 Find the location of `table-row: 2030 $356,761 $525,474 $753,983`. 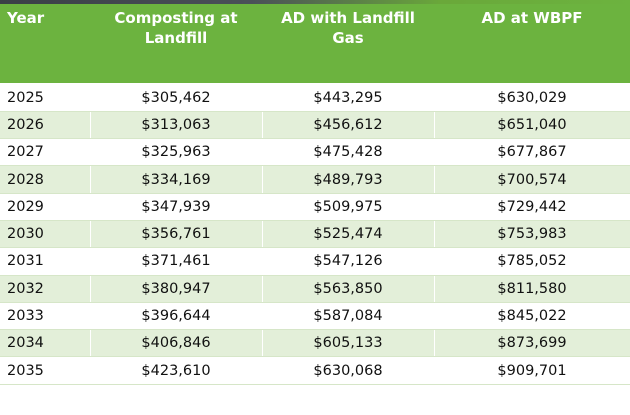

table-row: 2030 $356,761 $525,474 $753,983 is located at coordinates (315, 234).